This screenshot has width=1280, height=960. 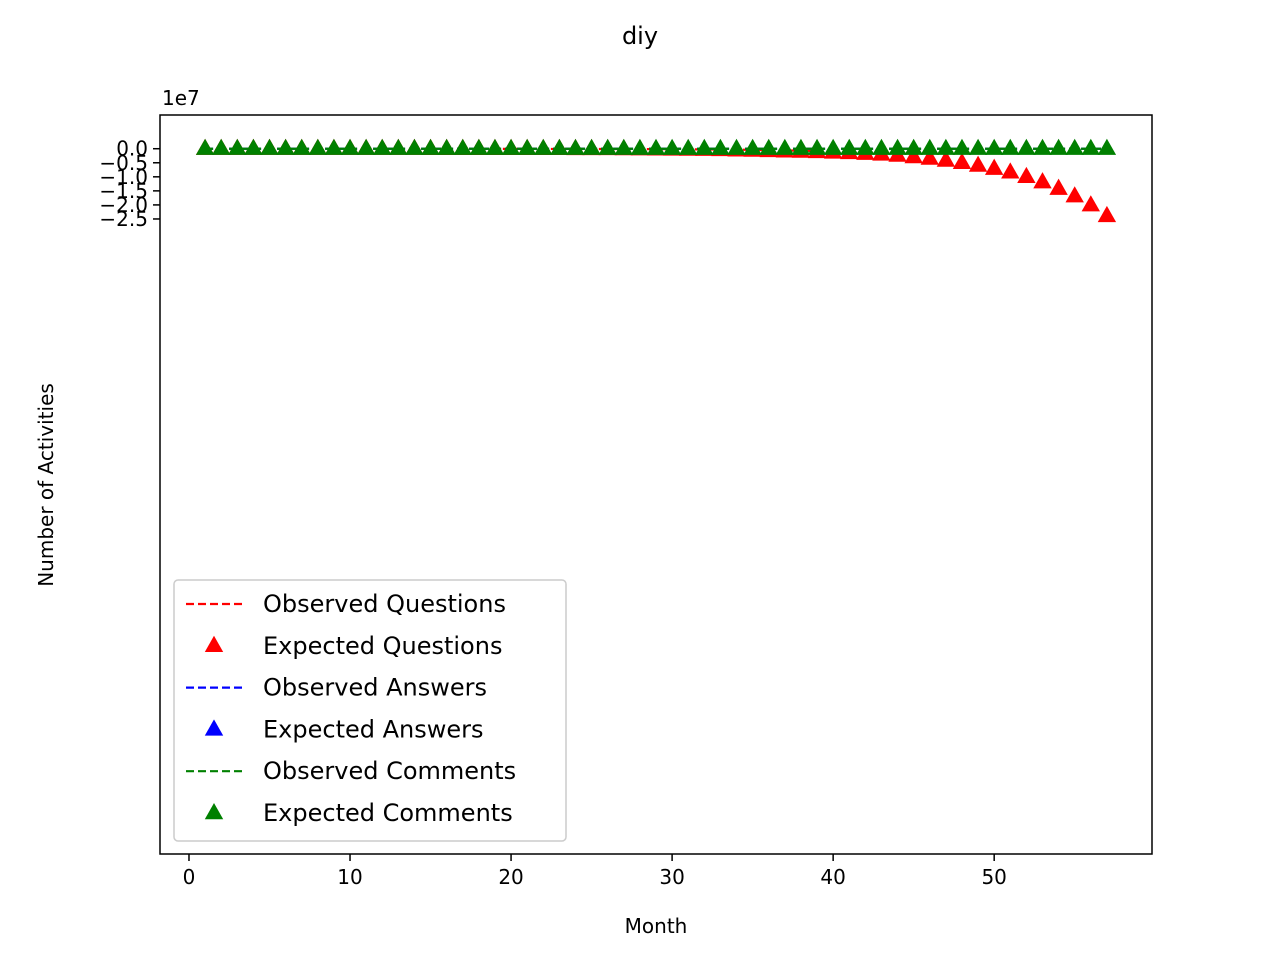 What do you see at coordinates (656, 180) in the screenshot?
I see `plot-marks` at bounding box center [656, 180].